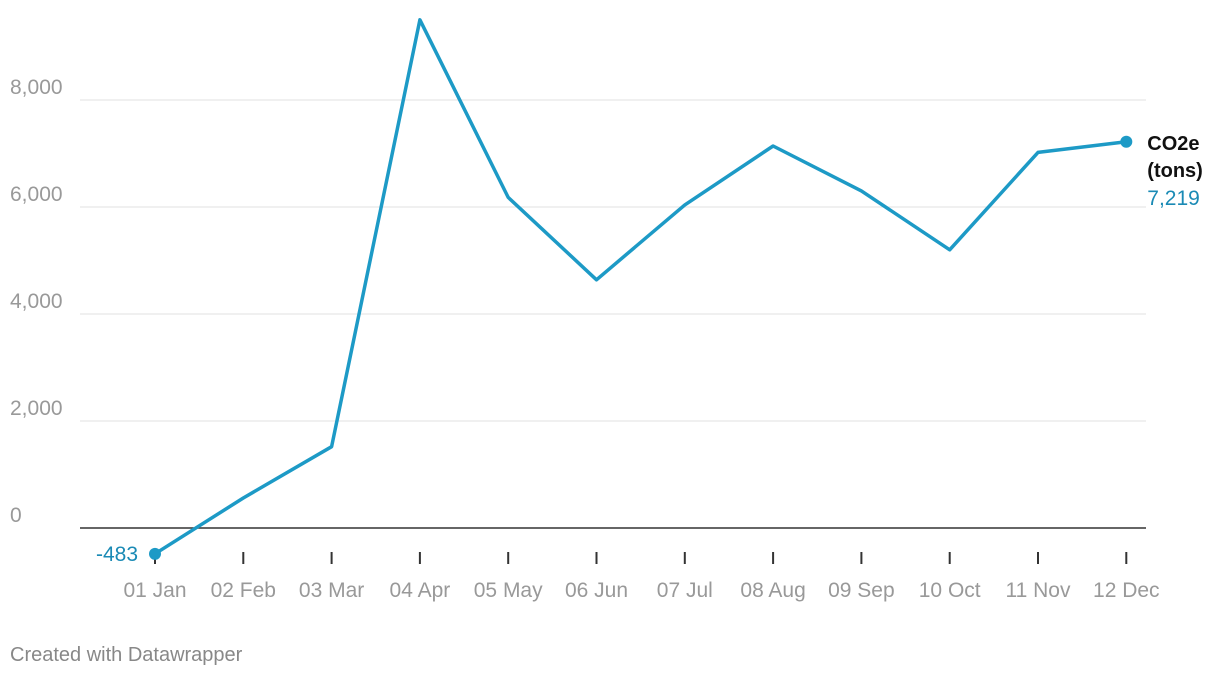 This screenshot has height=682, width=1220. I want to click on x-tick-label: 11 Nov, so click(1038, 590).